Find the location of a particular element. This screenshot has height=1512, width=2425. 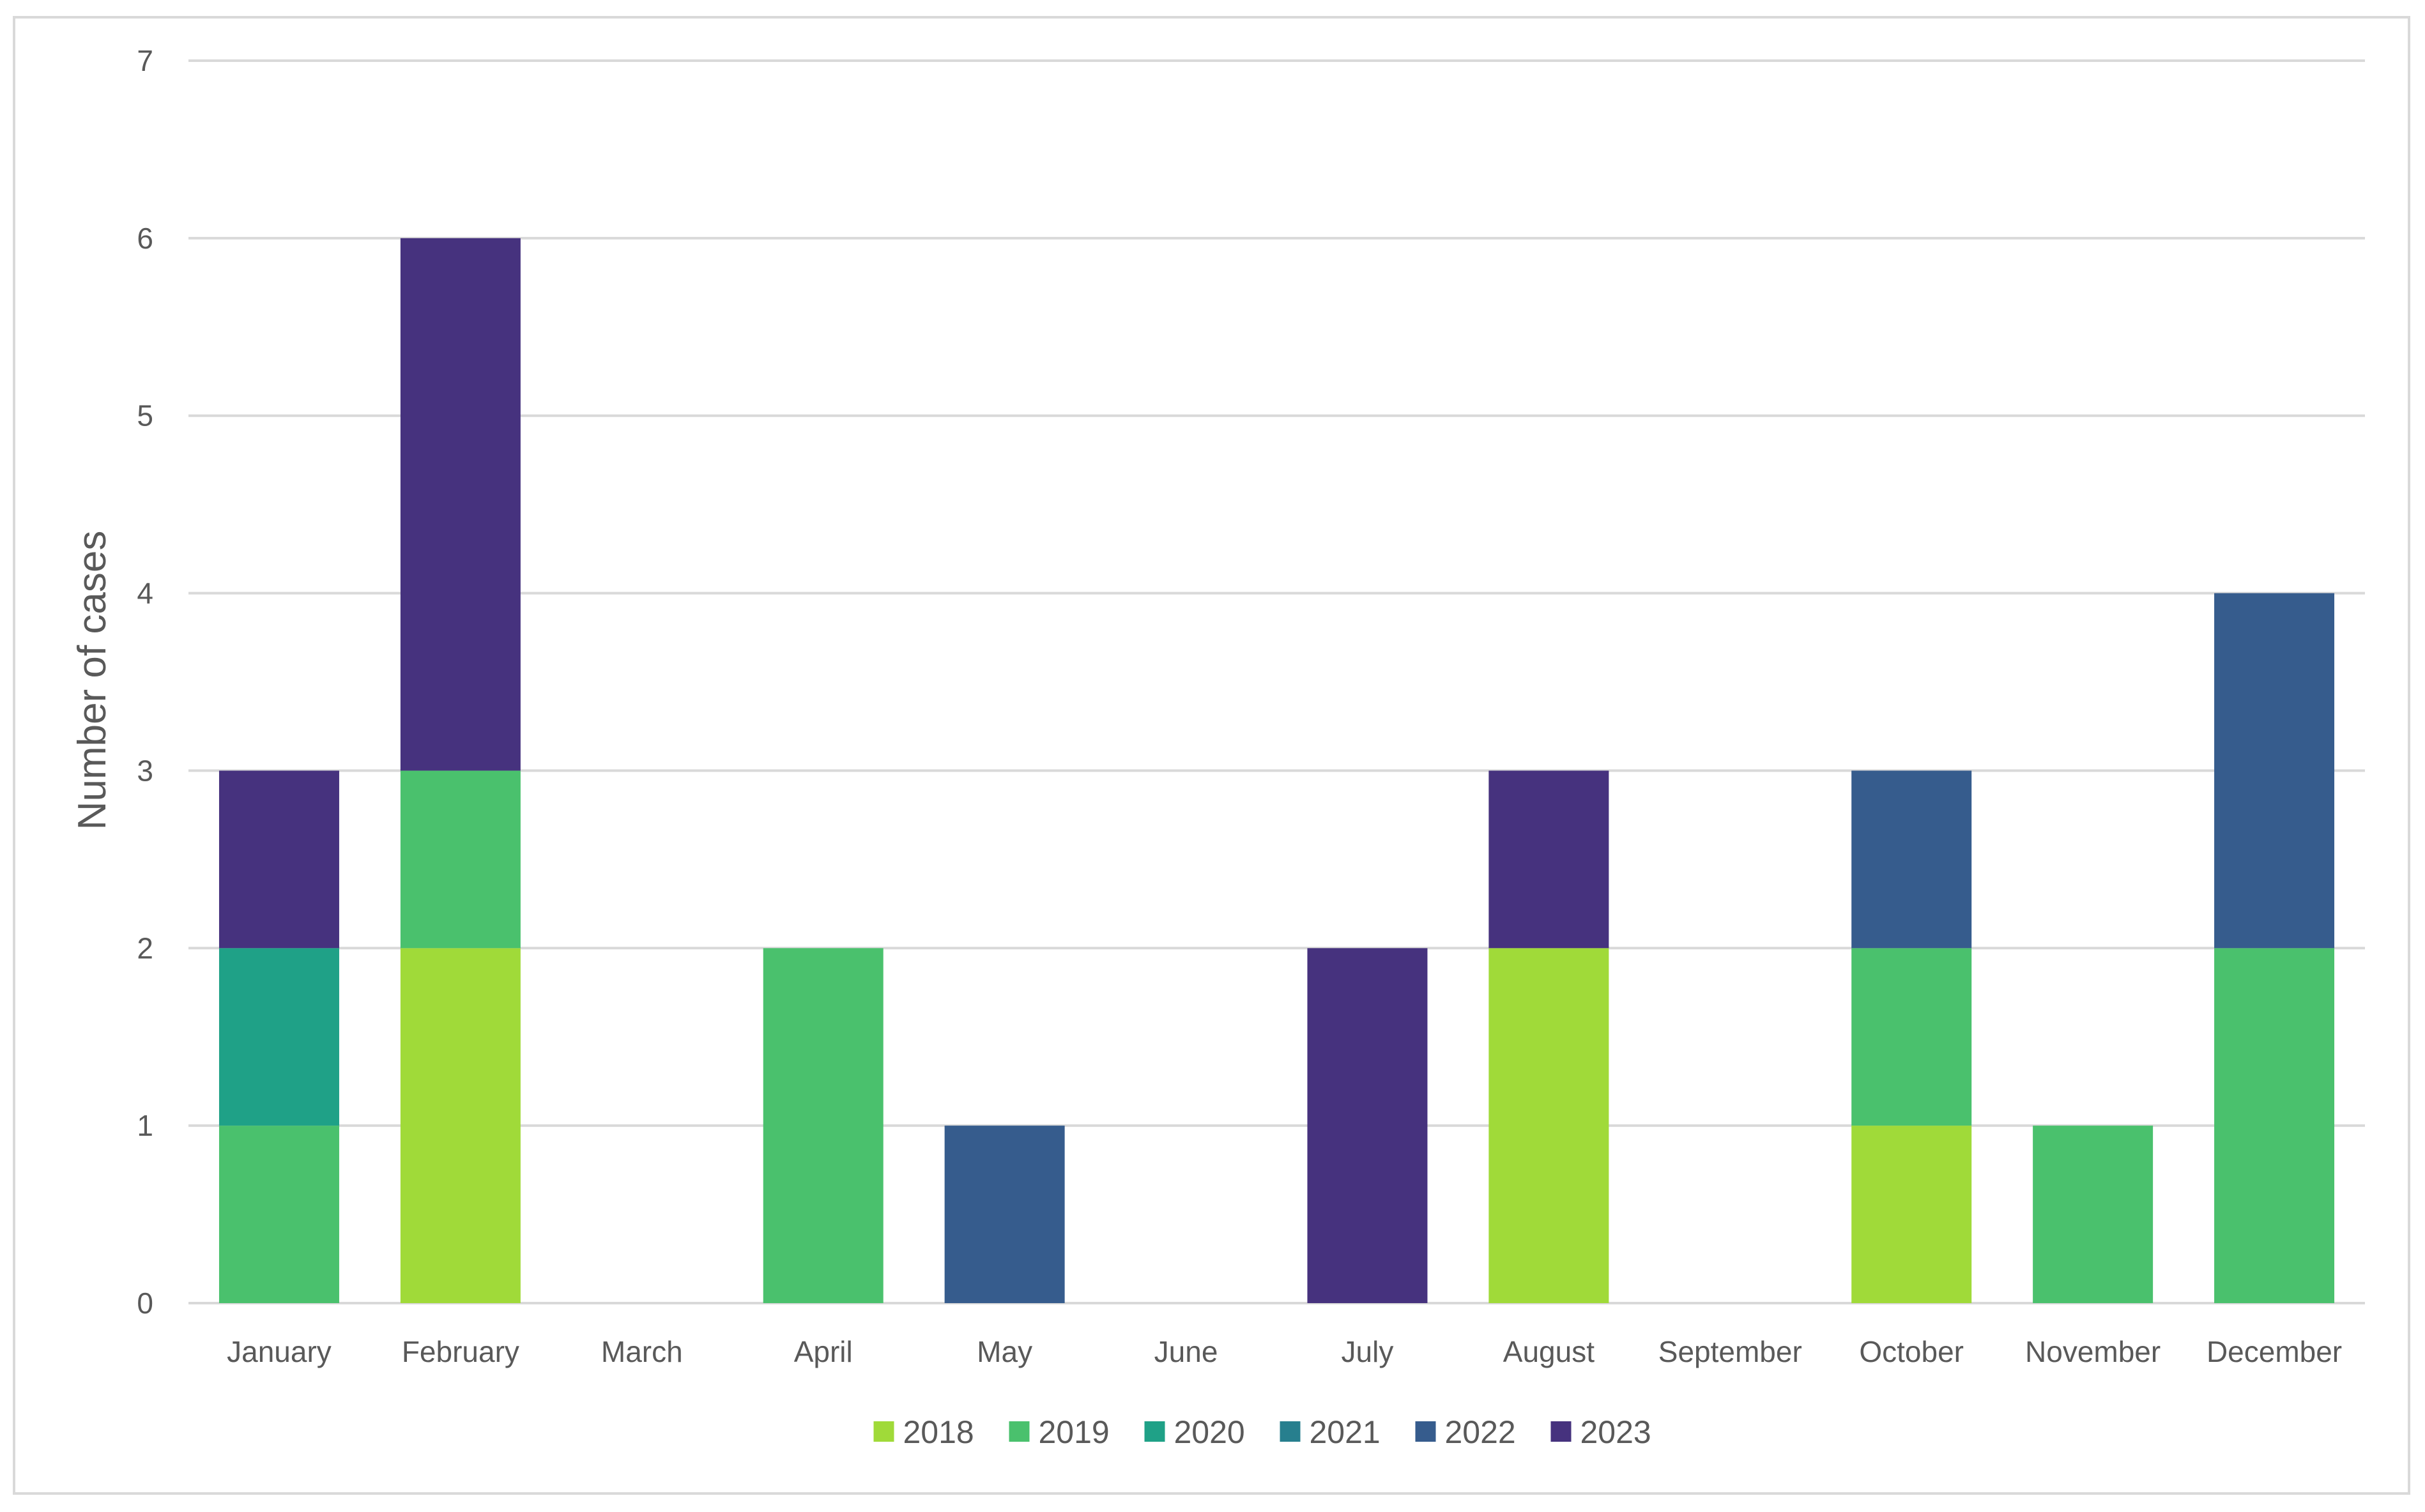

y-tick-label-0: 0 is located at coordinates (145, 1303).